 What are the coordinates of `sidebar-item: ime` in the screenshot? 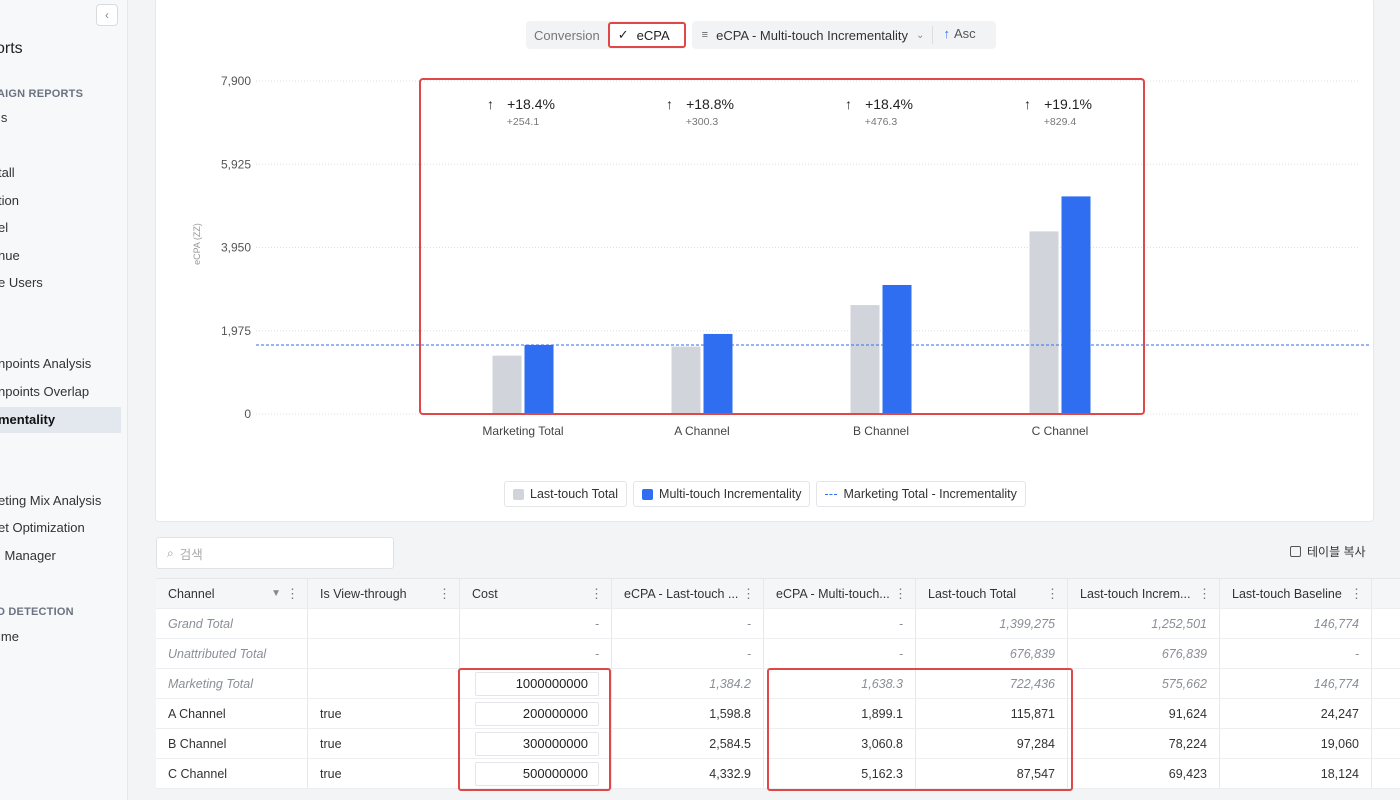 It's located at (9, 636).